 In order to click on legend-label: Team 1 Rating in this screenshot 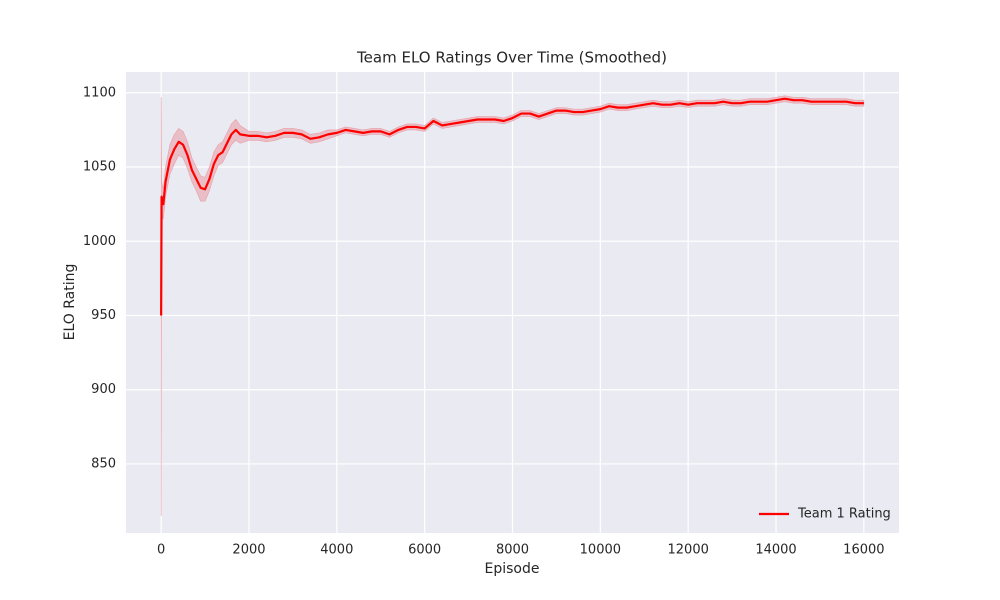, I will do `click(844, 514)`.